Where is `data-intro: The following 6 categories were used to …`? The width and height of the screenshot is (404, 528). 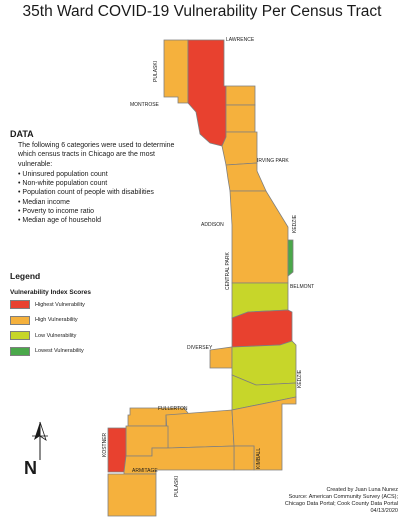
data-intro: The following 6 categories were used to … is located at coordinates (96, 155).